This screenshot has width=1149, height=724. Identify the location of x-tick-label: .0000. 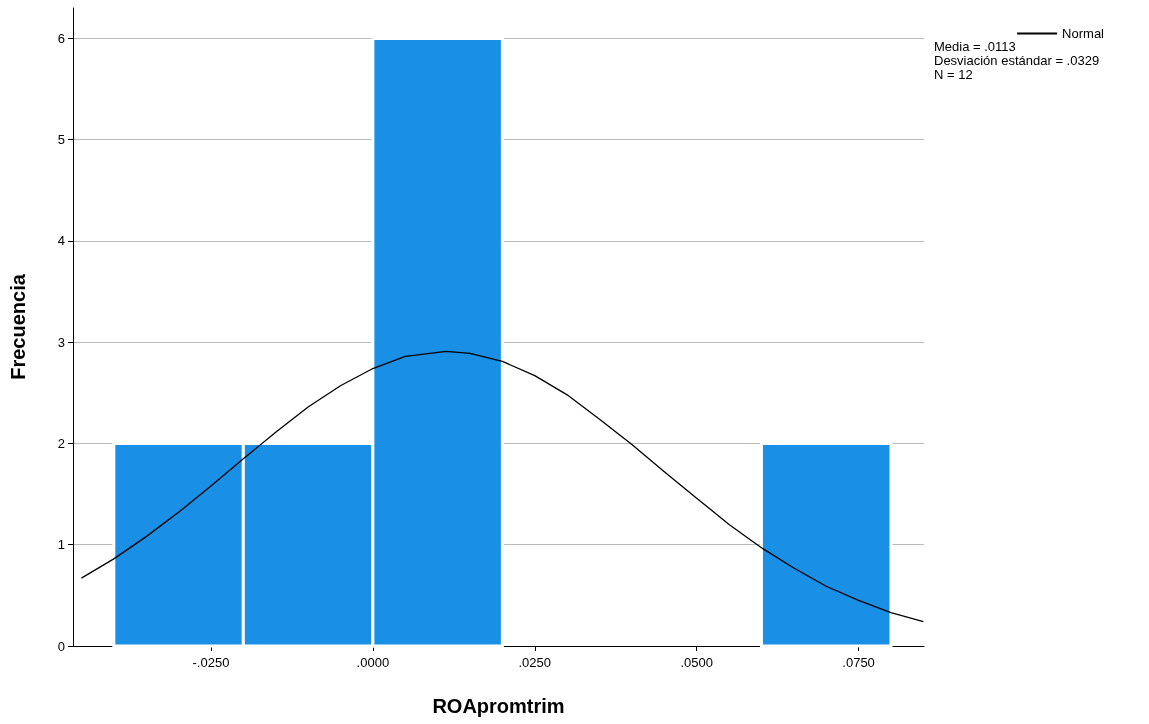
(373, 662).